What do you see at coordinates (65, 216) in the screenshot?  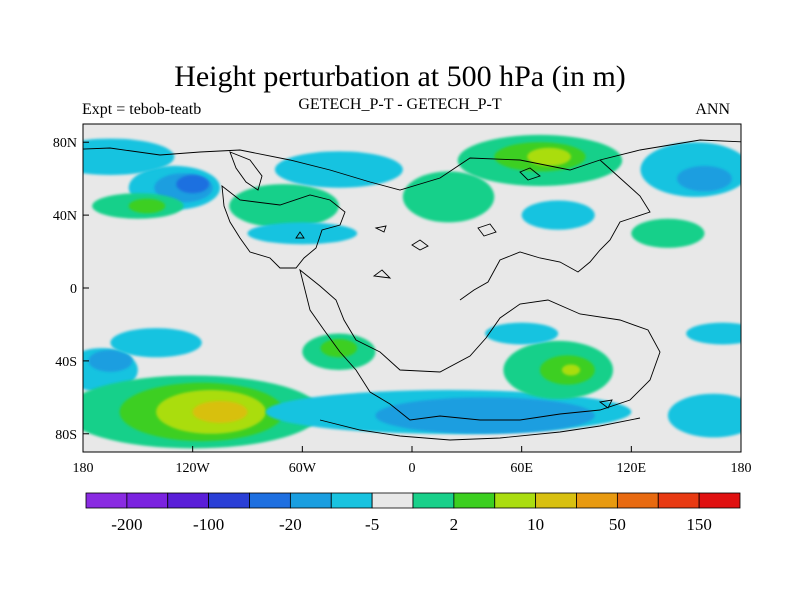 I see `y-tick-label: 40N` at bounding box center [65, 216].